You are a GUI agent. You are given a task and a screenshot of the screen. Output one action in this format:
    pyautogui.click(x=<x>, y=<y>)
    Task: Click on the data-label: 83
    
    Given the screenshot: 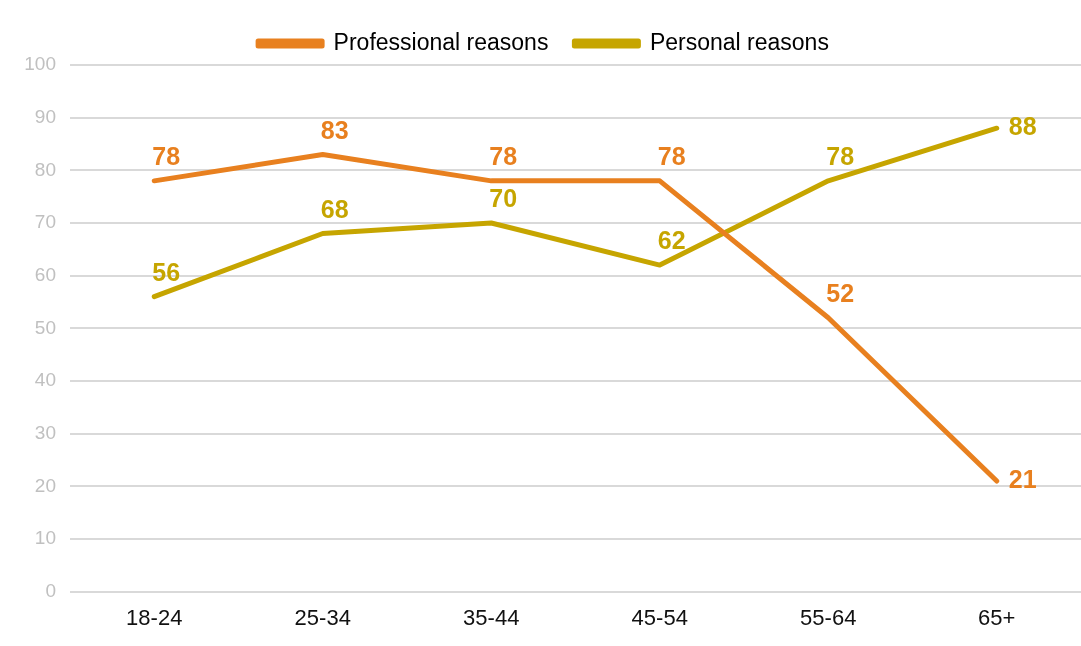 What is the action you would take?
    pyautogui.click(x=334, y=129)
    